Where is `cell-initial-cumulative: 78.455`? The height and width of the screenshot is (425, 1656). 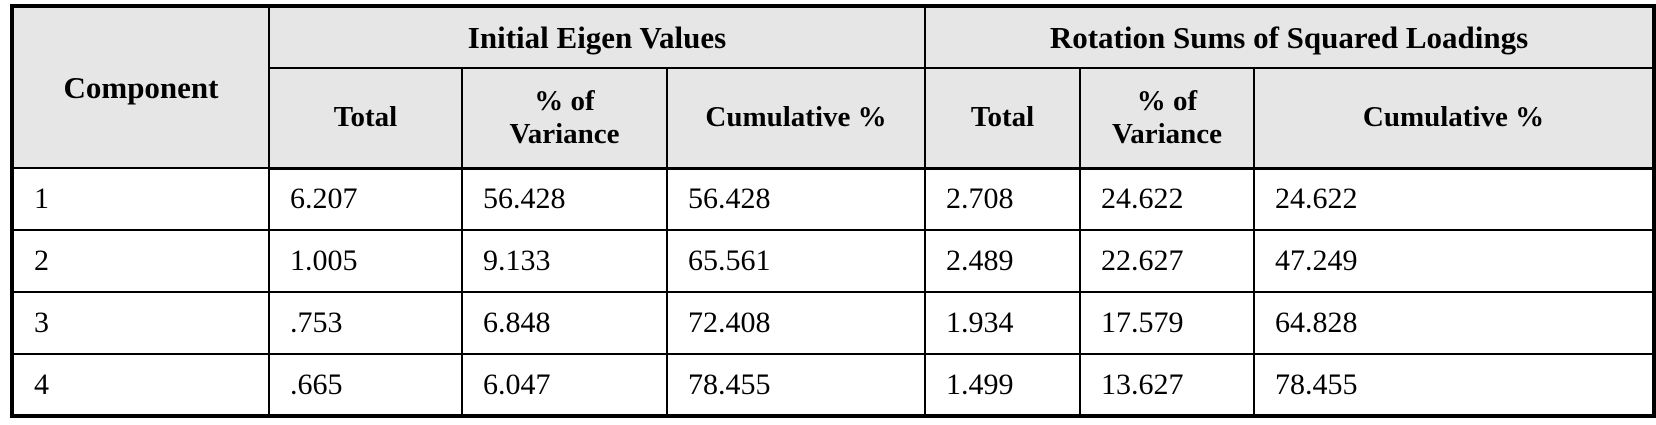 cell-initial-cumulative: 78.455 is located at coordinates (796, 385).